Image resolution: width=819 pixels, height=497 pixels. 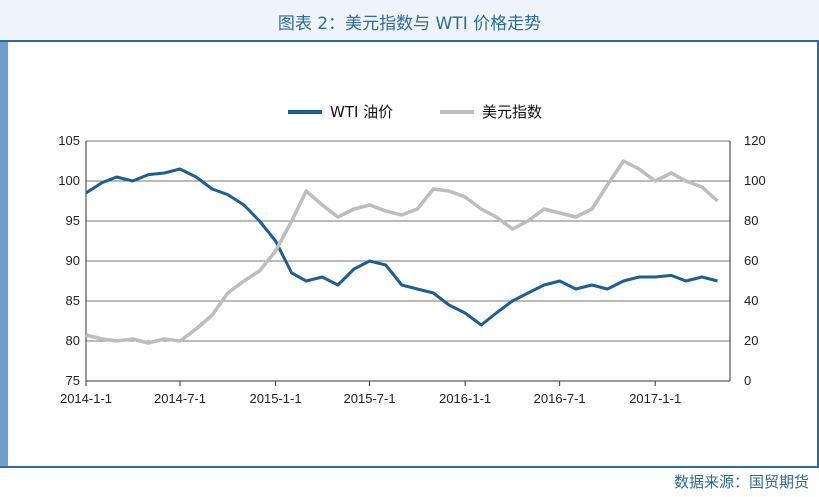 What do you see at coordinates (180, 398) in the screenshot?
I see `x-tick-label: 2014-7-1` at bounding box center [180, 398].